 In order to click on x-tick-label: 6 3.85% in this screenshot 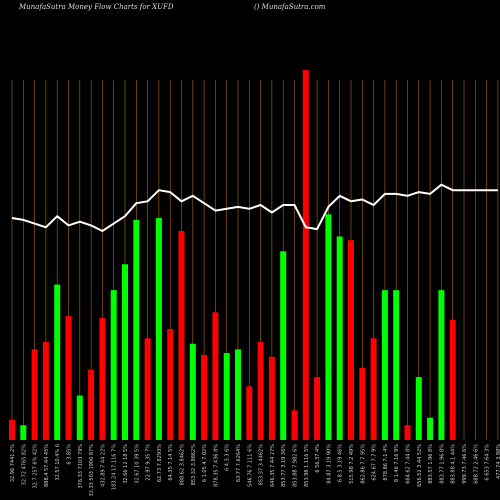, I will do `click(70, 454)`.